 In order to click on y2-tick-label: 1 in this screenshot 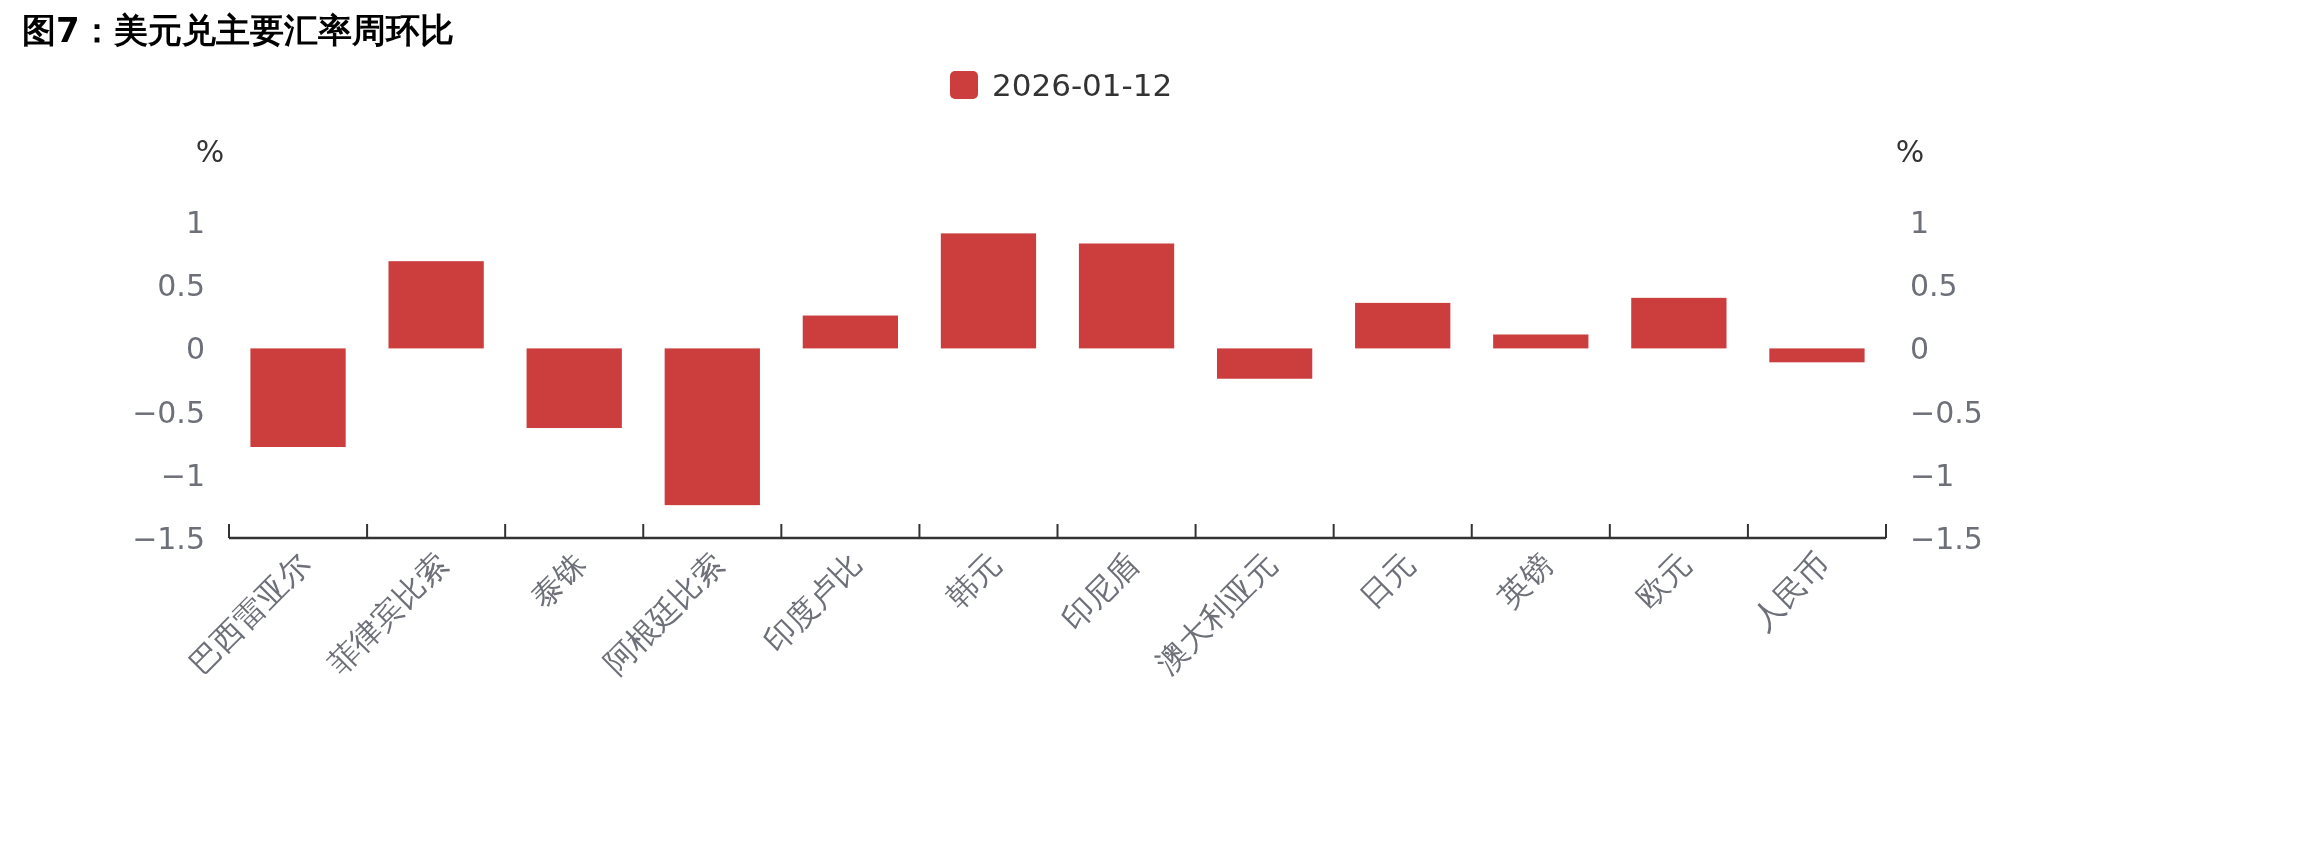, I will do `click(1920, 222)`.